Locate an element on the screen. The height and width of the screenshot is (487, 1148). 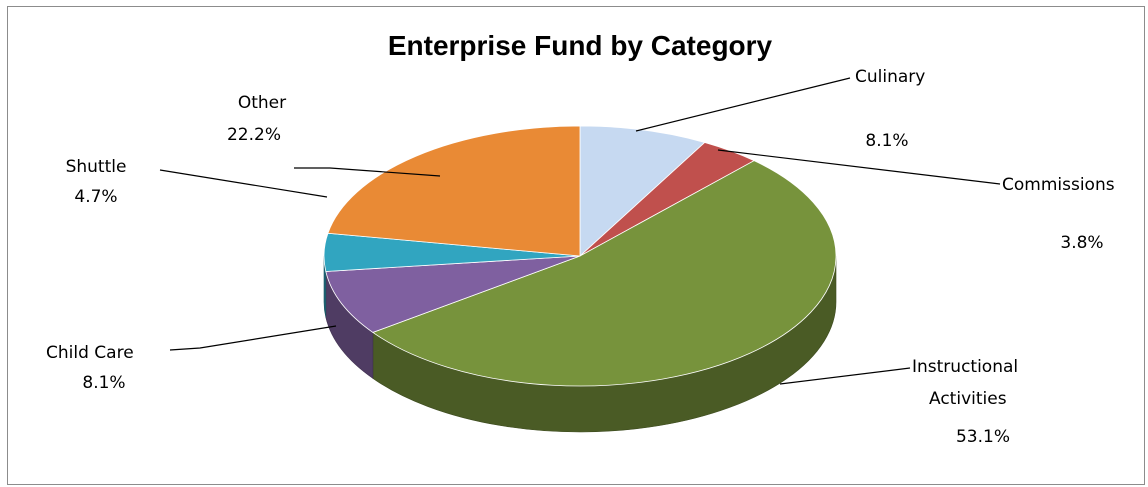
leader-line-child-care is located at coordinates (253, 338).